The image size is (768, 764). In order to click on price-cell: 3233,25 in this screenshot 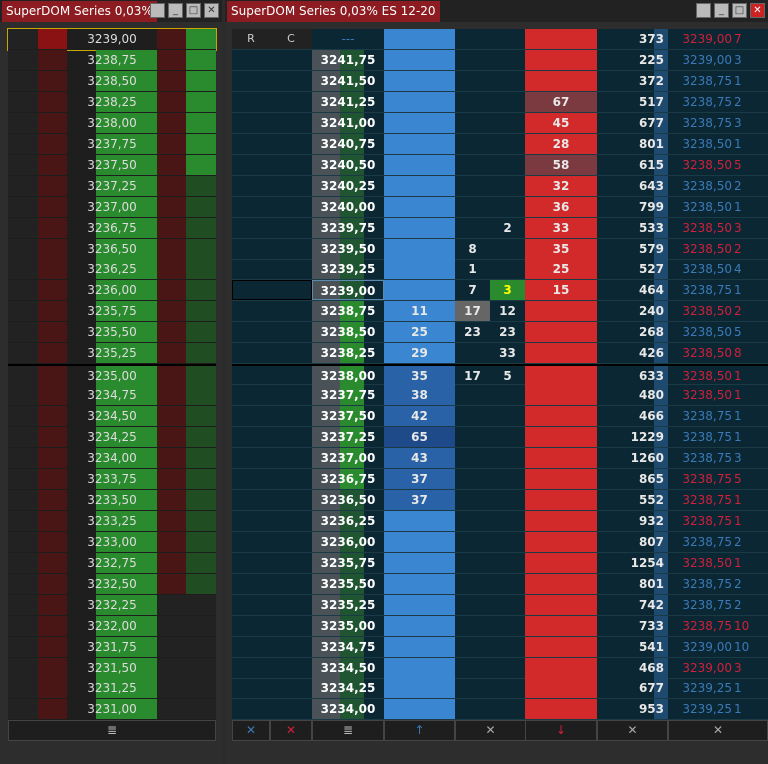, I will do `click(112, 520)`.